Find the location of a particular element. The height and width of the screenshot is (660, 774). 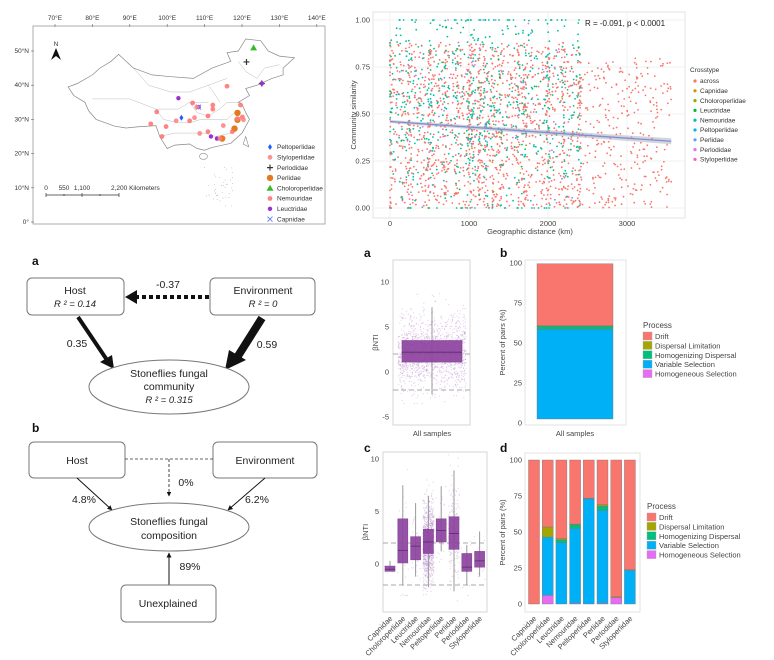

x-tick-label: All samples is located at coordinates (432, 433).